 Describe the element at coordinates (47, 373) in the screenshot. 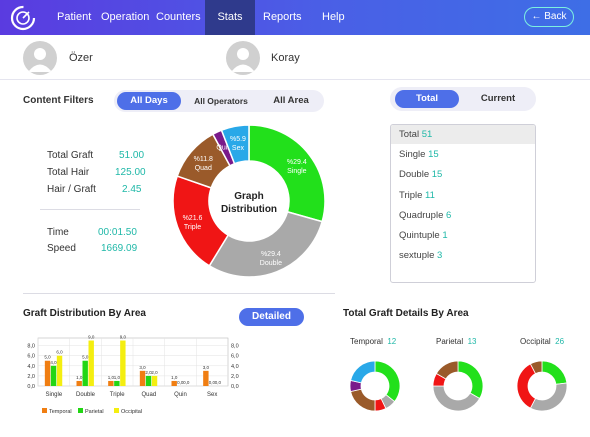

I see `bar-temporal-single` at that location.